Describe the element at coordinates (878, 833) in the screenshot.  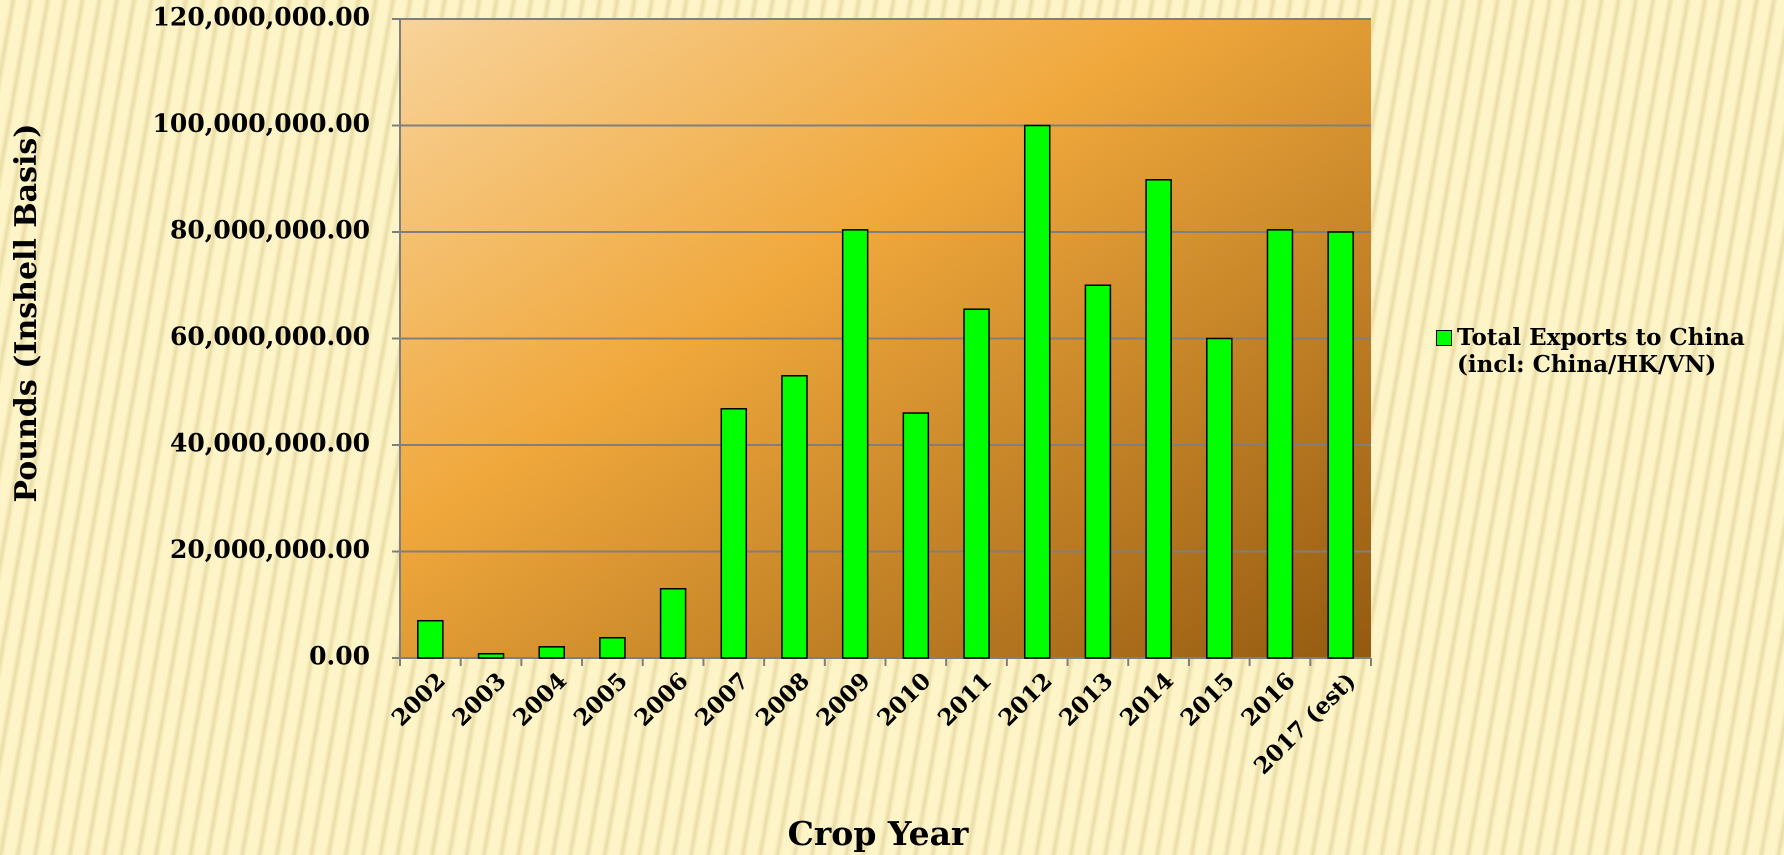
I see `x-axis-title: Crop Year` at that location.